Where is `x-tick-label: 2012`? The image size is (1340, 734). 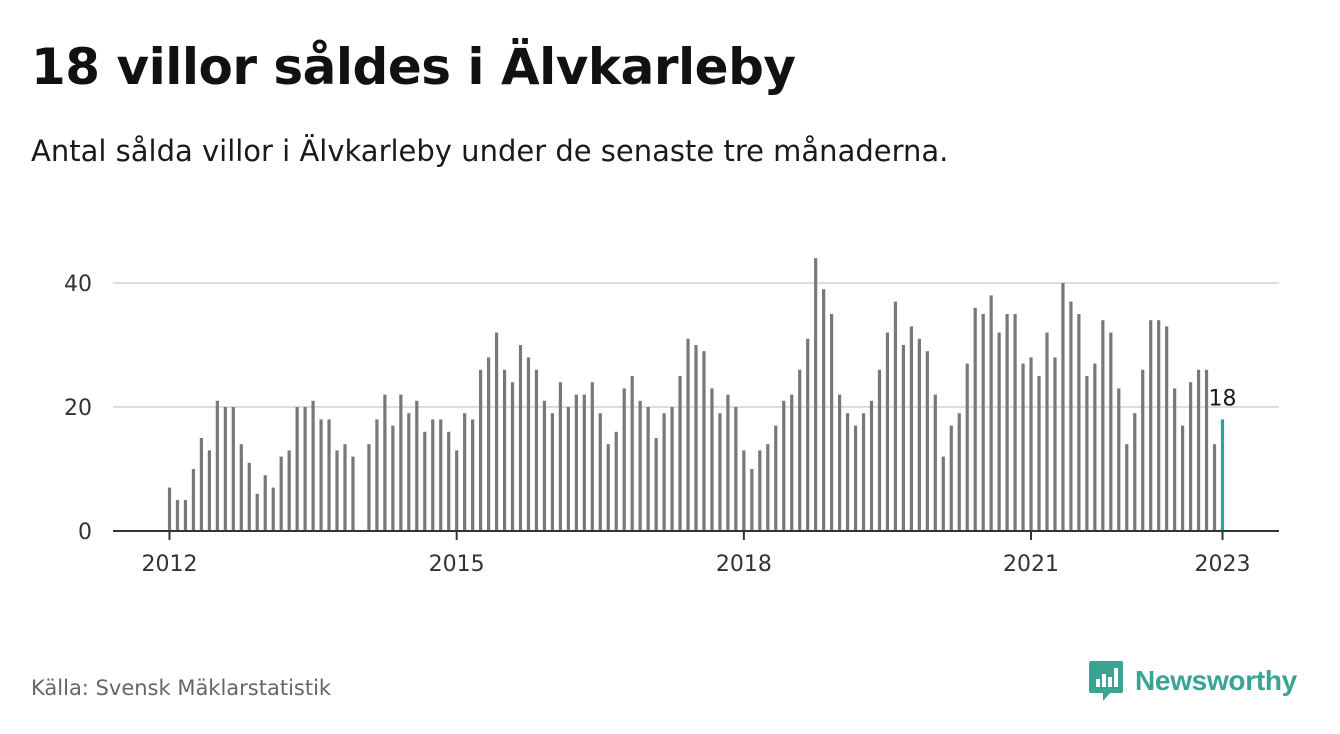 x-tick-label: 2012 is located at coordinates (170, 564).